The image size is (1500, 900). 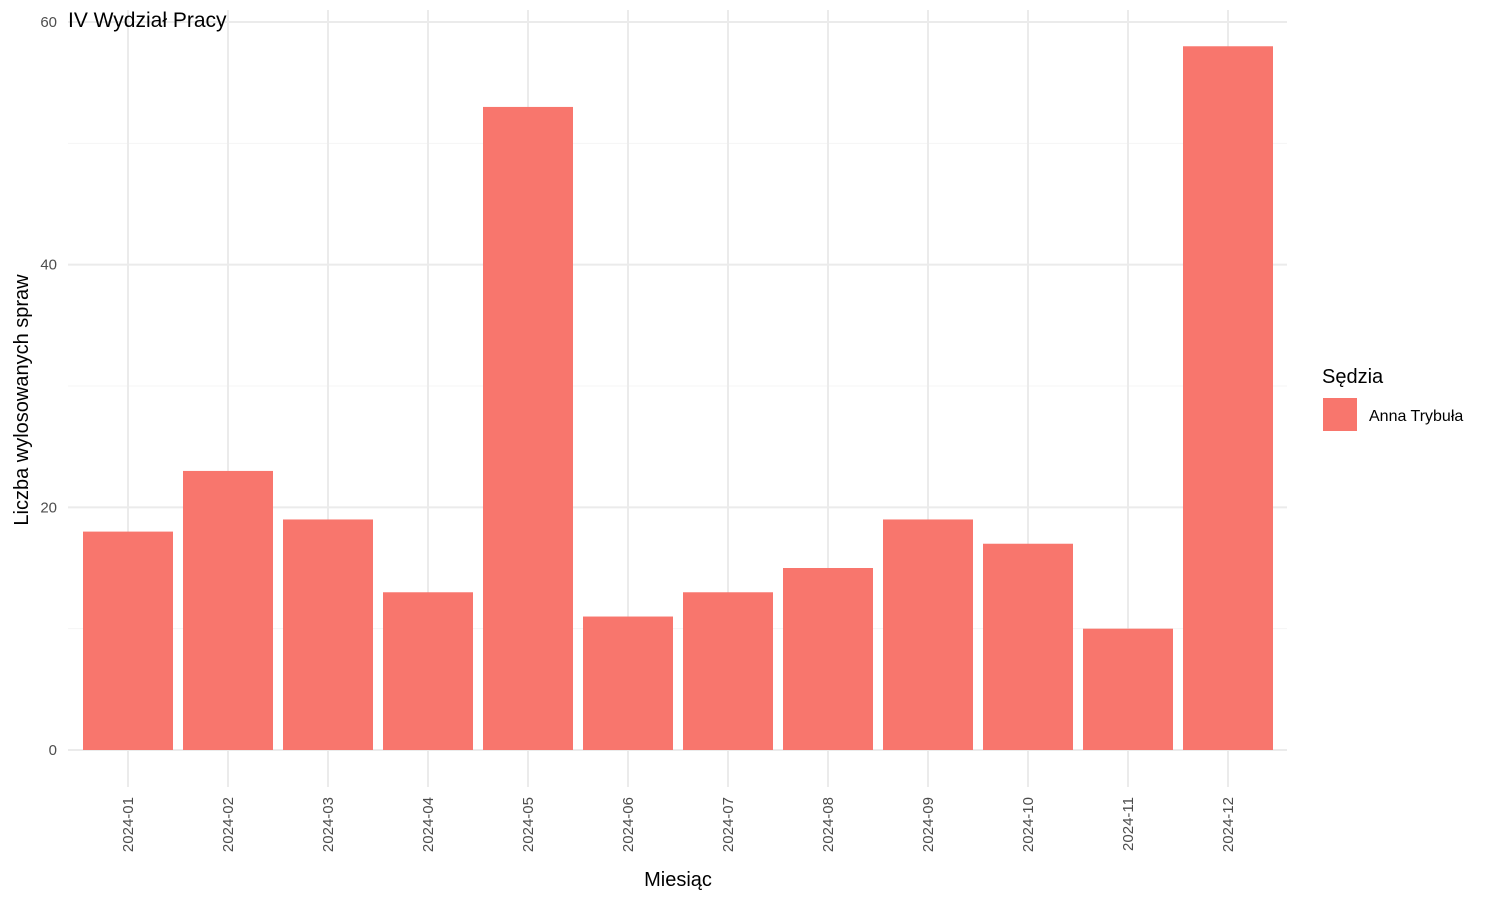 What do you see at coordinates (1228, 824) in the screenshot?
I see `x-tick-label: 2024-12` at bounding box center [1228, 824].